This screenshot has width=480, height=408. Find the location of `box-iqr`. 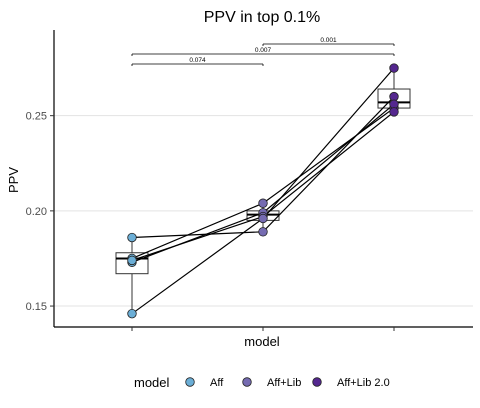

box-iqr is located at coordinates (132, 263).